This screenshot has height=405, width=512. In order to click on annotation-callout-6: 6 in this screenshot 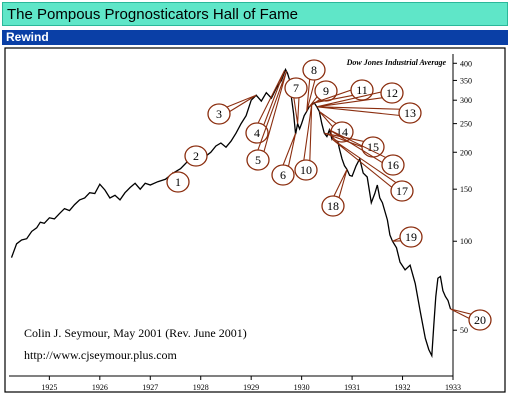, I will do `click(284, 159)`.